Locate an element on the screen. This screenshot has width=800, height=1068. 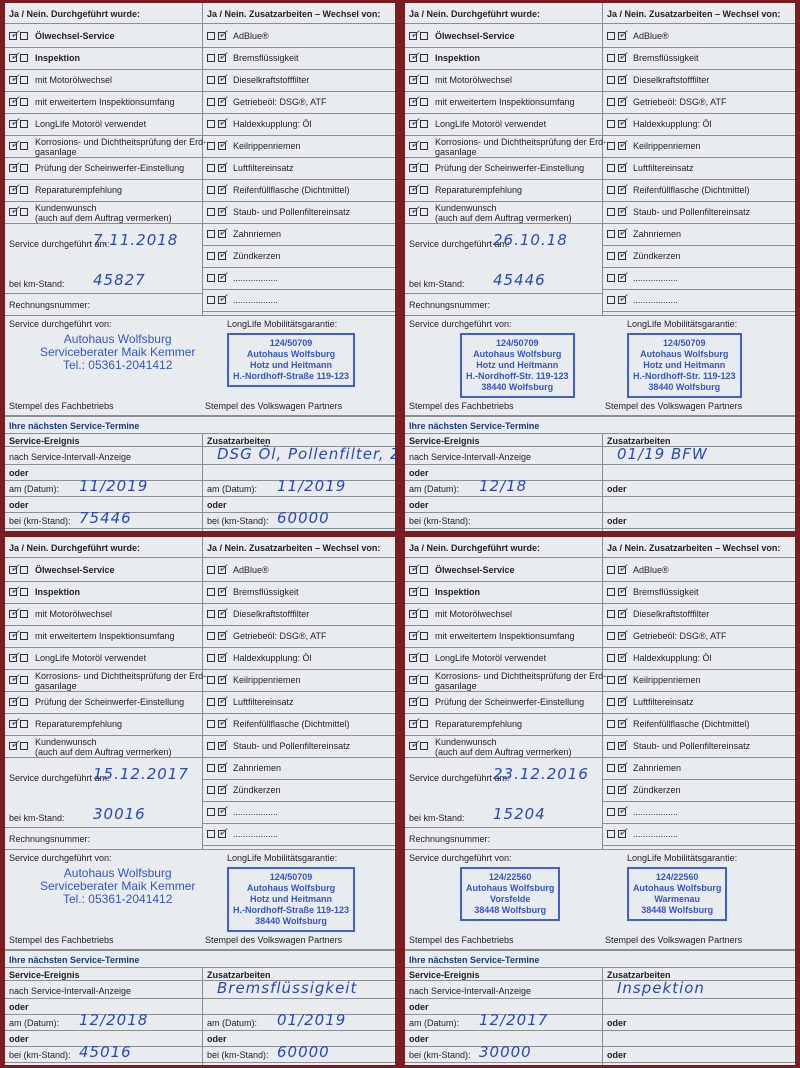
task-item: Ölwechsel-Service is located at coordinates (75, 36).